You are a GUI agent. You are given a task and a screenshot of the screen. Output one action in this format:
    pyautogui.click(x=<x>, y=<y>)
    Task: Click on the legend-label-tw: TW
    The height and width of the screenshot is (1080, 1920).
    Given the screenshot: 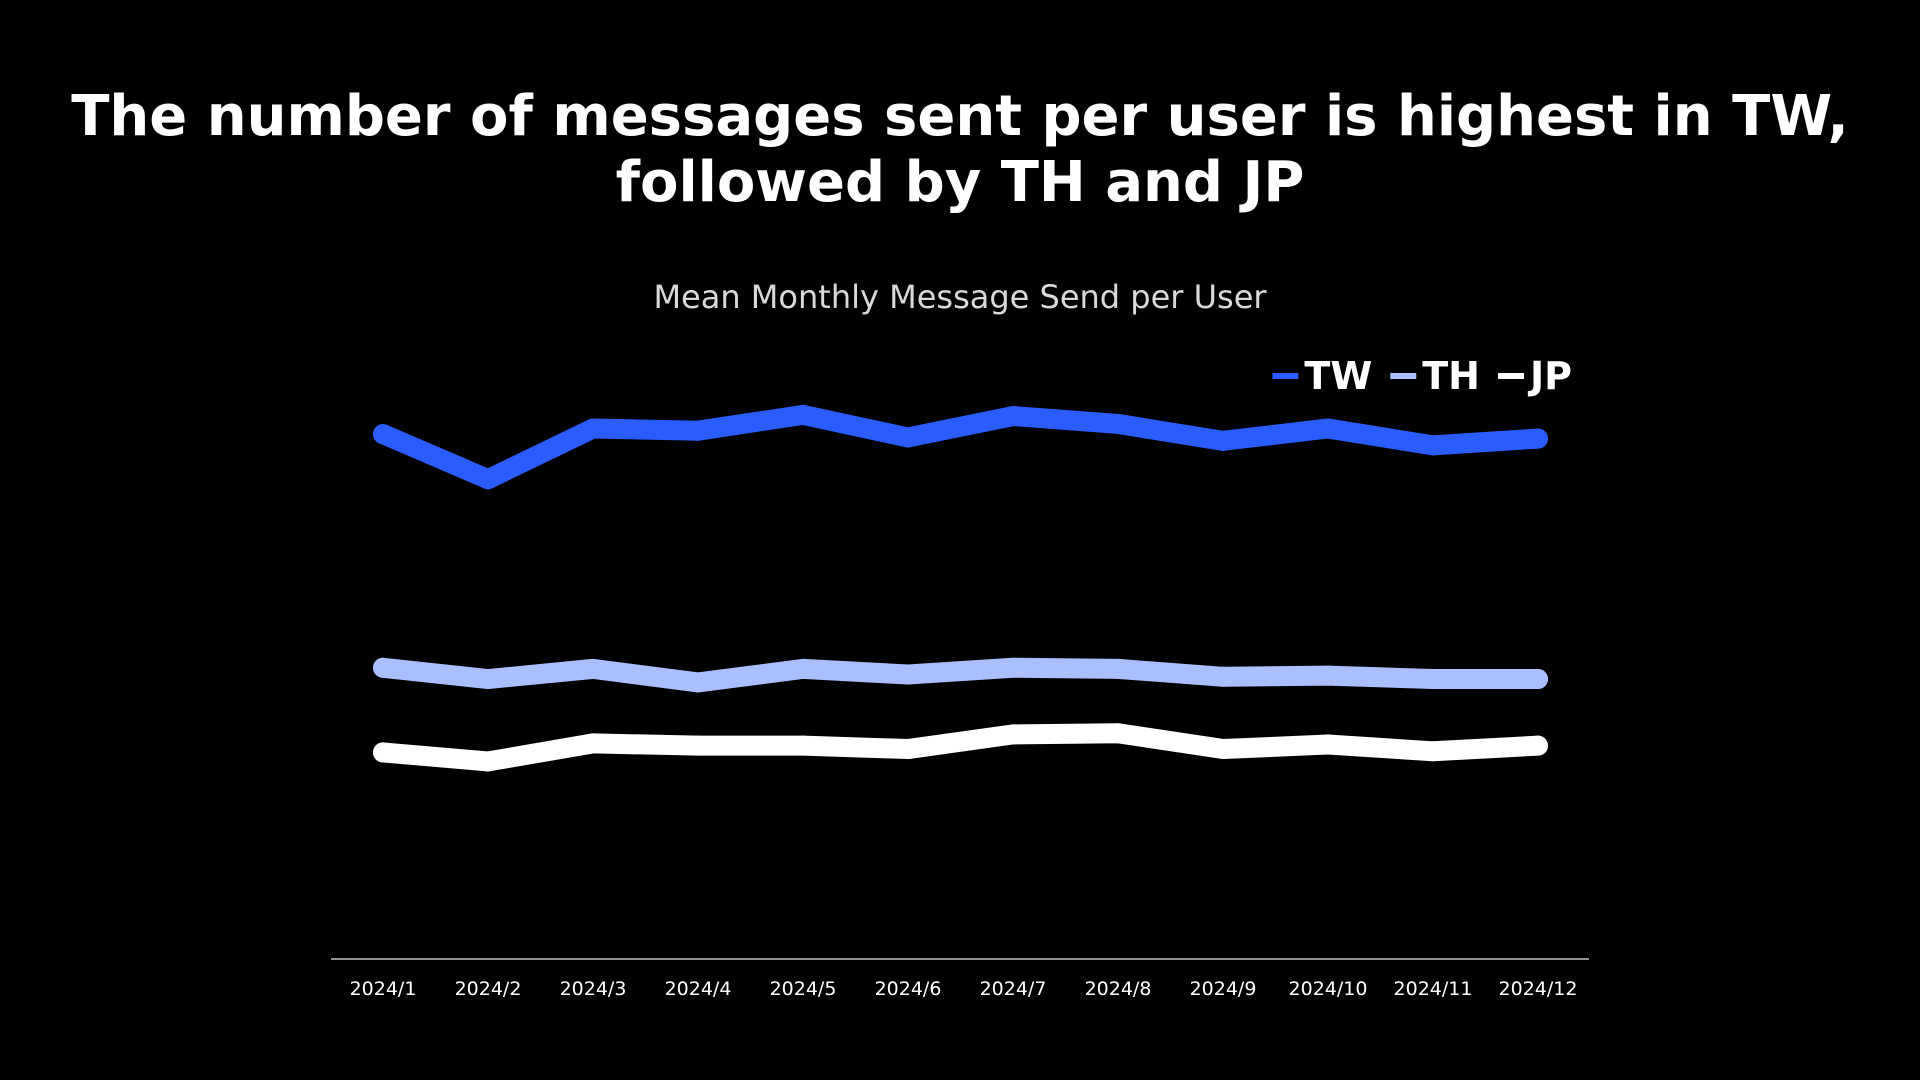 What is the action you would take?
    pyautogui.click(x=1338, y=376)
    